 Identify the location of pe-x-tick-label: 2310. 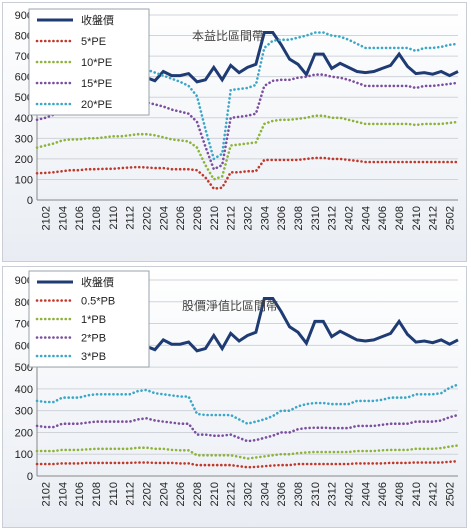
(316, 218).